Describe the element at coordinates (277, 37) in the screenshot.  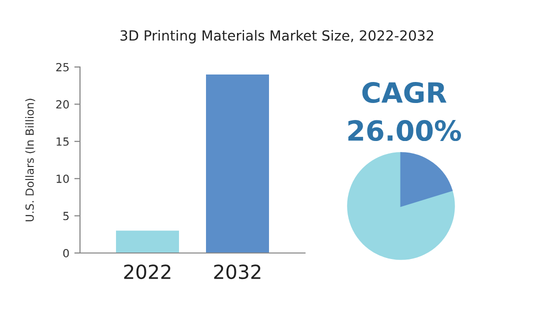
I see `chart-title: 3D Printing Materials Market Size, 2022-2032` at that location.